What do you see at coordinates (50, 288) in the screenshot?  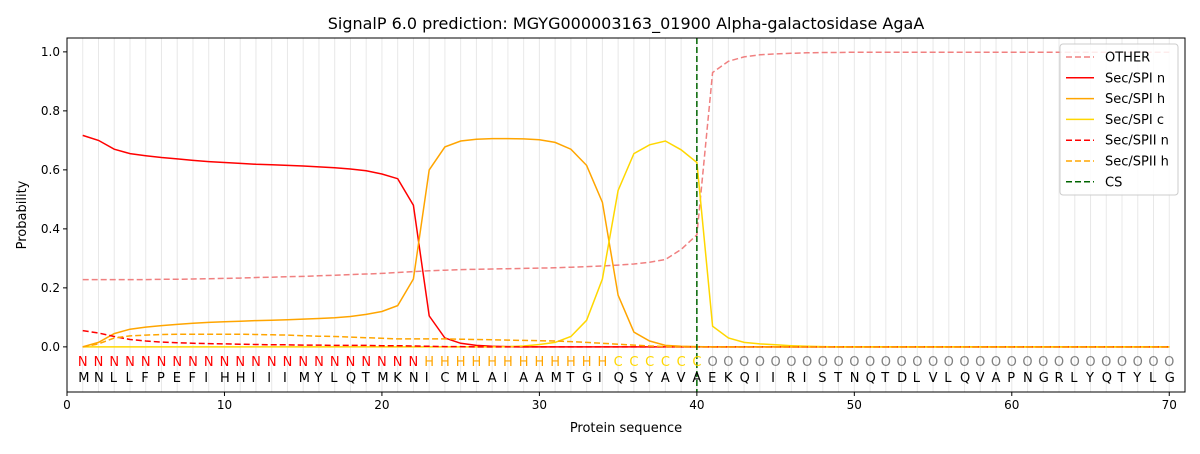 I see `y-tick-label: 0.2` at bounding box center [50, 288].